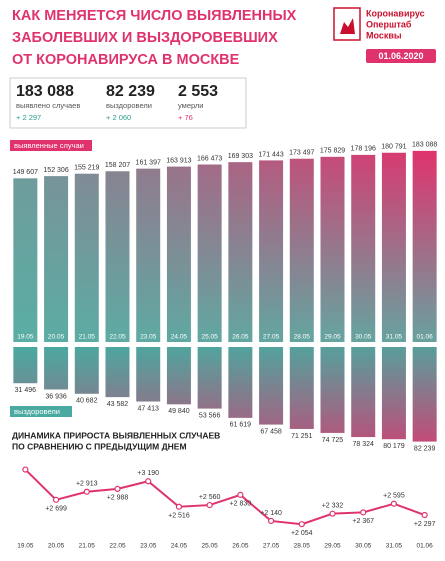 The width and height of the screenshot is (445, 561). I want to click on value-label: +2 367, so click(363, 521).